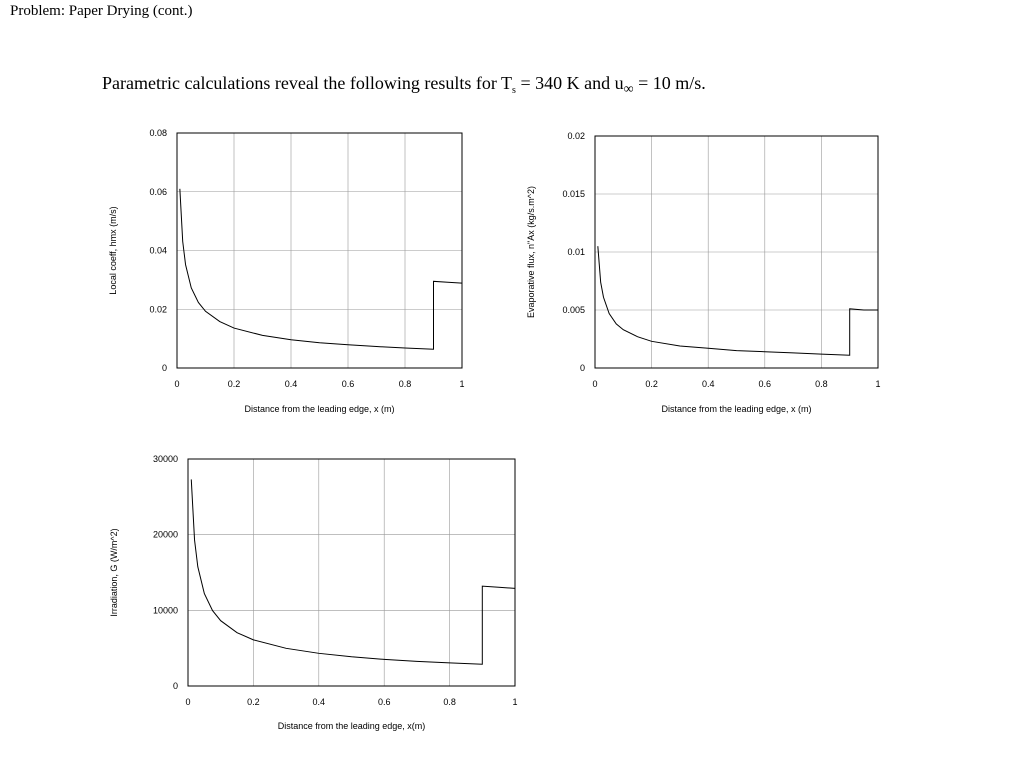 The height and width of the screenshot is (768, 1024). What do you see at coordinates (113, 250) in the screenshot?
I see `y-axis-label: Local coeff, hmx (m/s)` at bounding box center [113, 250].